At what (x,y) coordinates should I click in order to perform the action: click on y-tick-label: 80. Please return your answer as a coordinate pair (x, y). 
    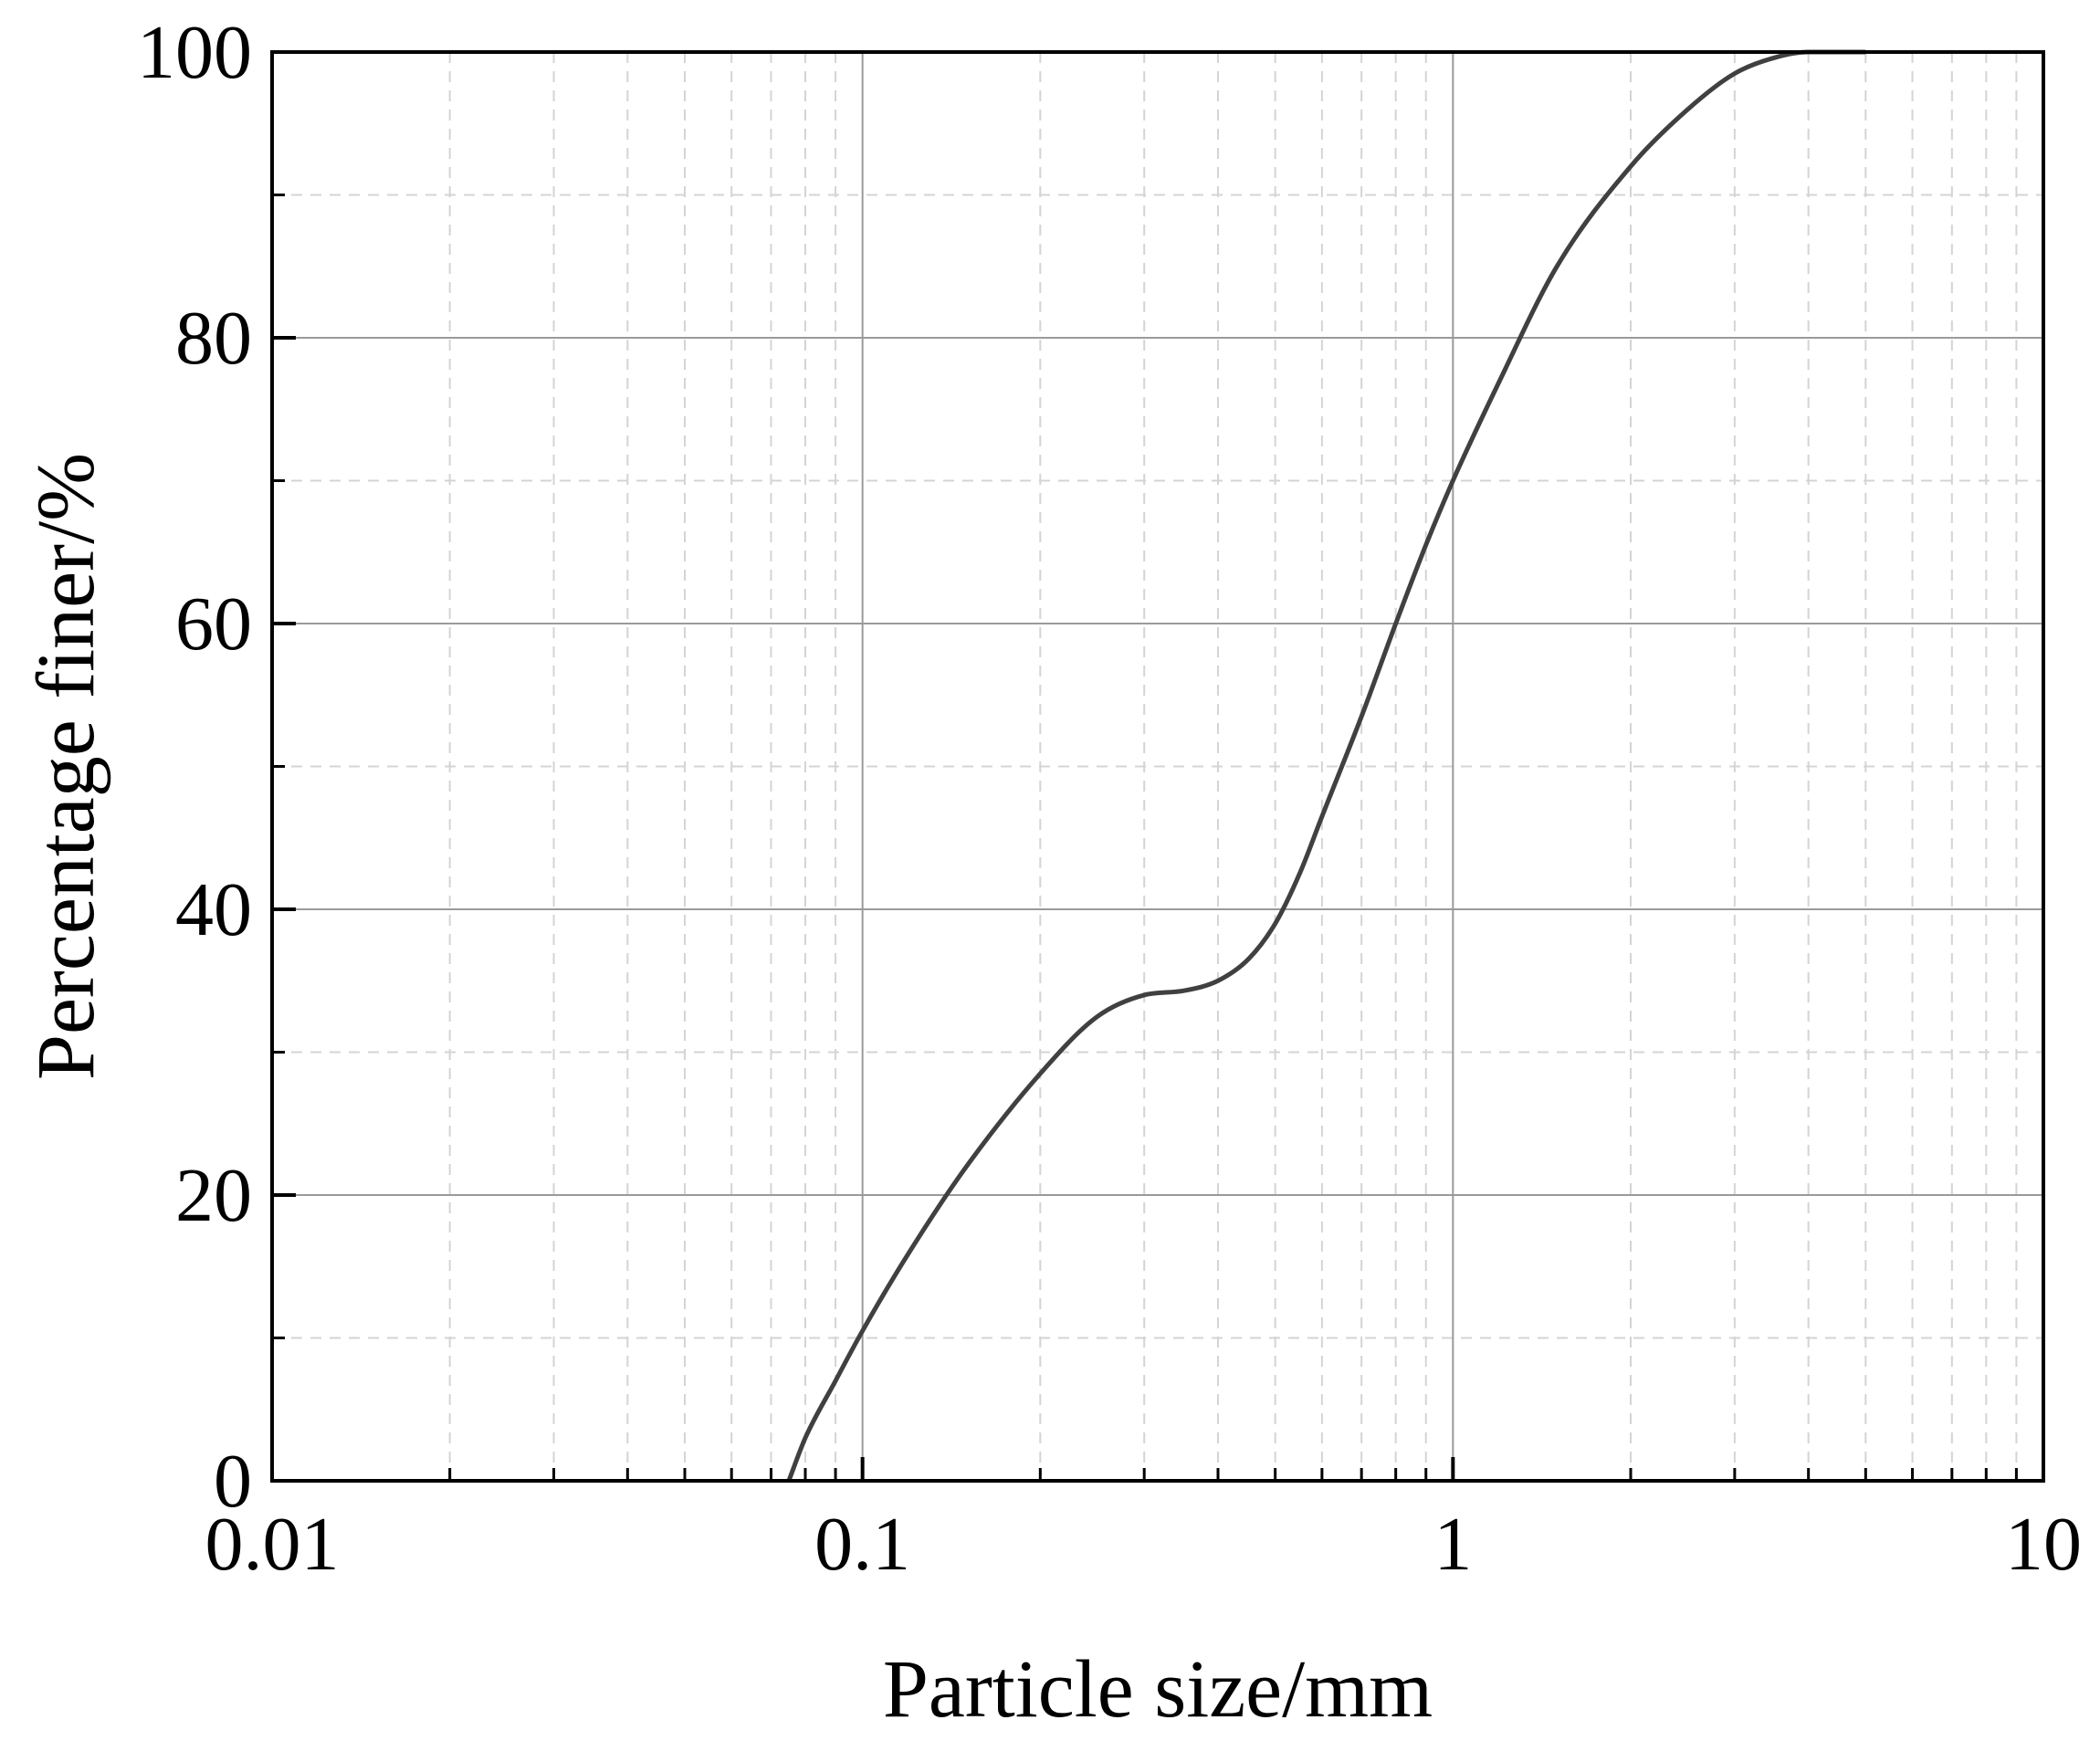
    Looking at the image, I should click on (213, 338).